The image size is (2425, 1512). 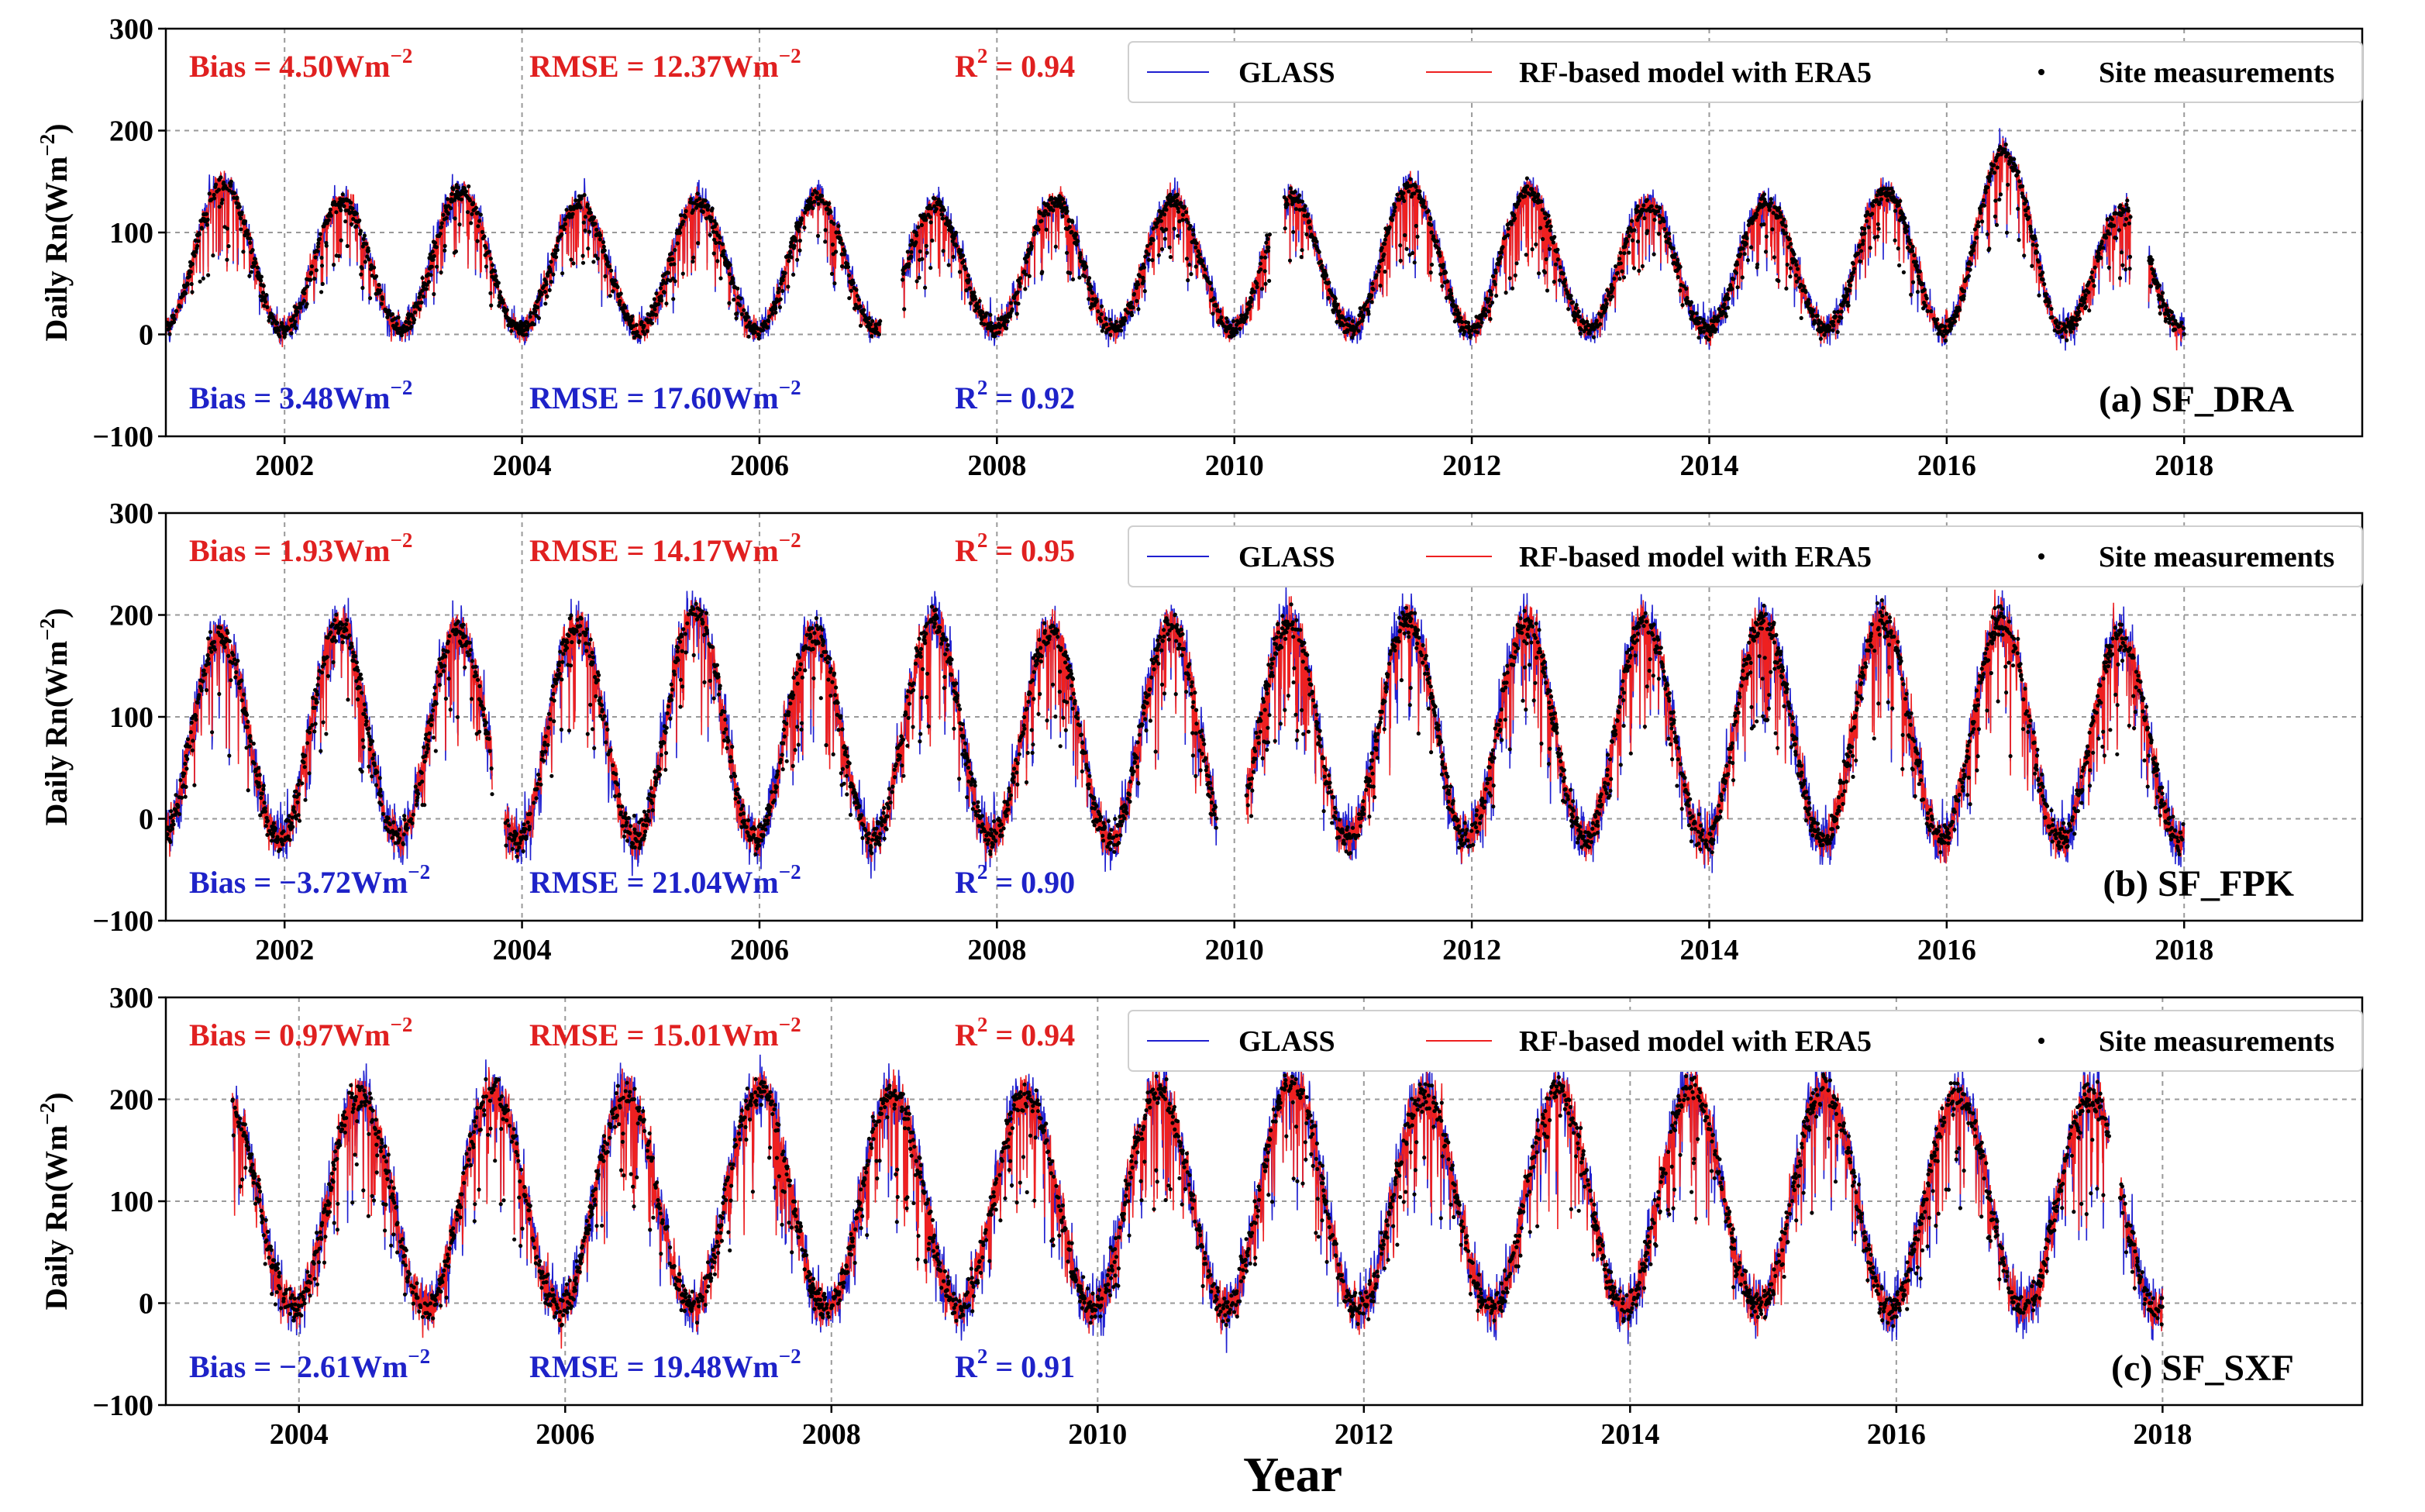 I want to click on panel-label: (a) SF_DRA, so click(x=2196, y=399).